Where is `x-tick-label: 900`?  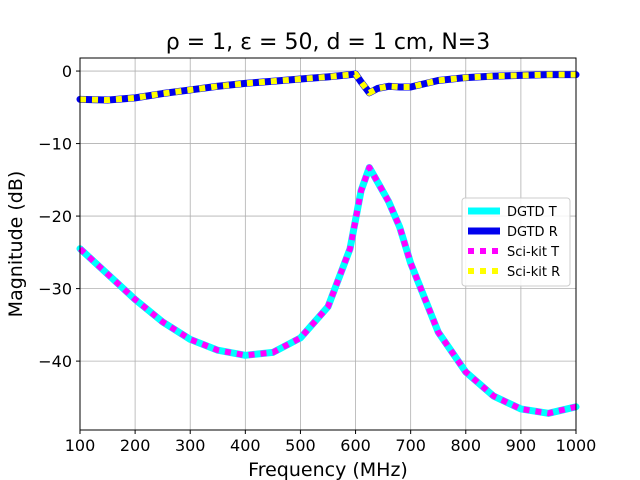 x-tick-label: 900 is located at coordinates (521, 445).